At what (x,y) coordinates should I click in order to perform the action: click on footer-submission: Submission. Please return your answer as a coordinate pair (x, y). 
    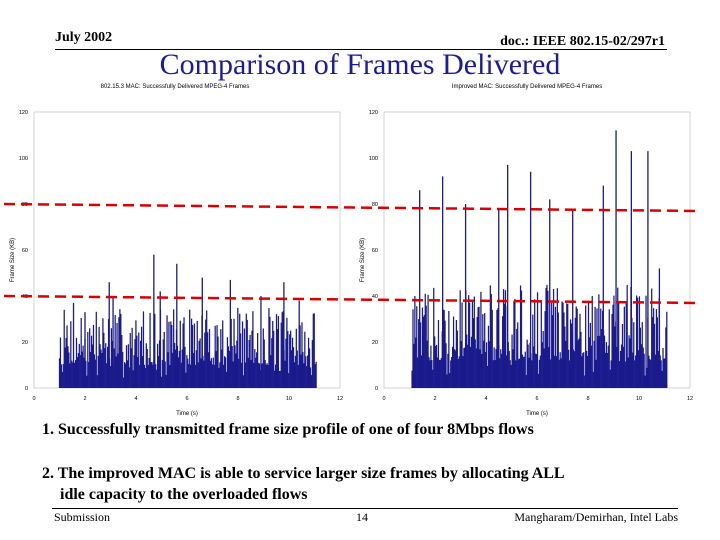
    Looking at the image, I should click on (82, 517).